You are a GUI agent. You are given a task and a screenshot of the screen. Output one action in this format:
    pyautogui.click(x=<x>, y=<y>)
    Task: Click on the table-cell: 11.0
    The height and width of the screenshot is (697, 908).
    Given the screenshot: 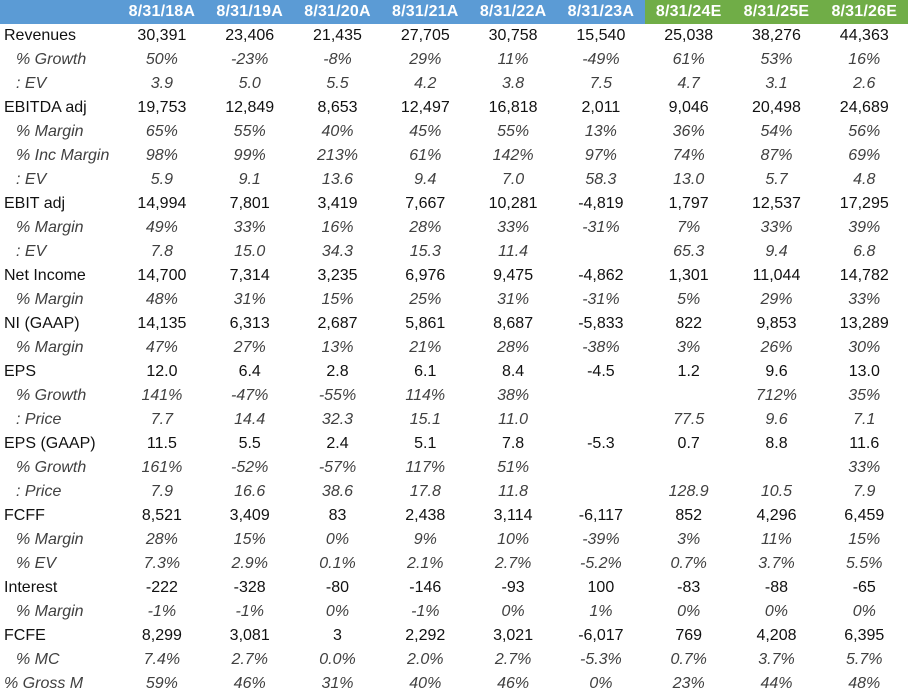 What is the action you would take?
    pyautogui.click(x=513, y=419)
    